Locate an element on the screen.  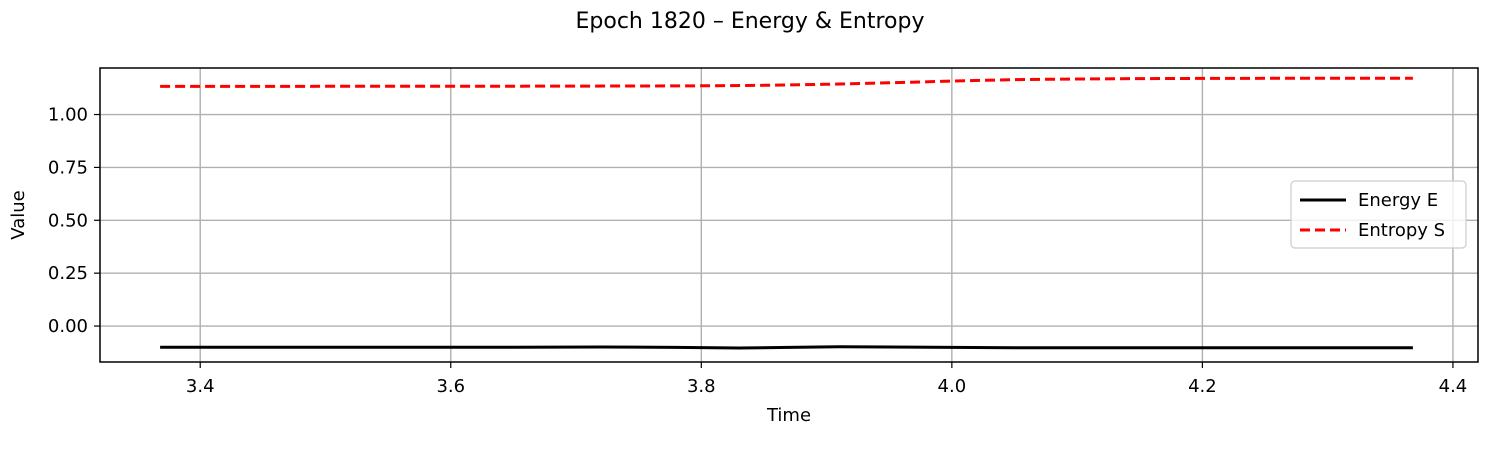
x-axis-label: Time is located at coordinates (788, 415).